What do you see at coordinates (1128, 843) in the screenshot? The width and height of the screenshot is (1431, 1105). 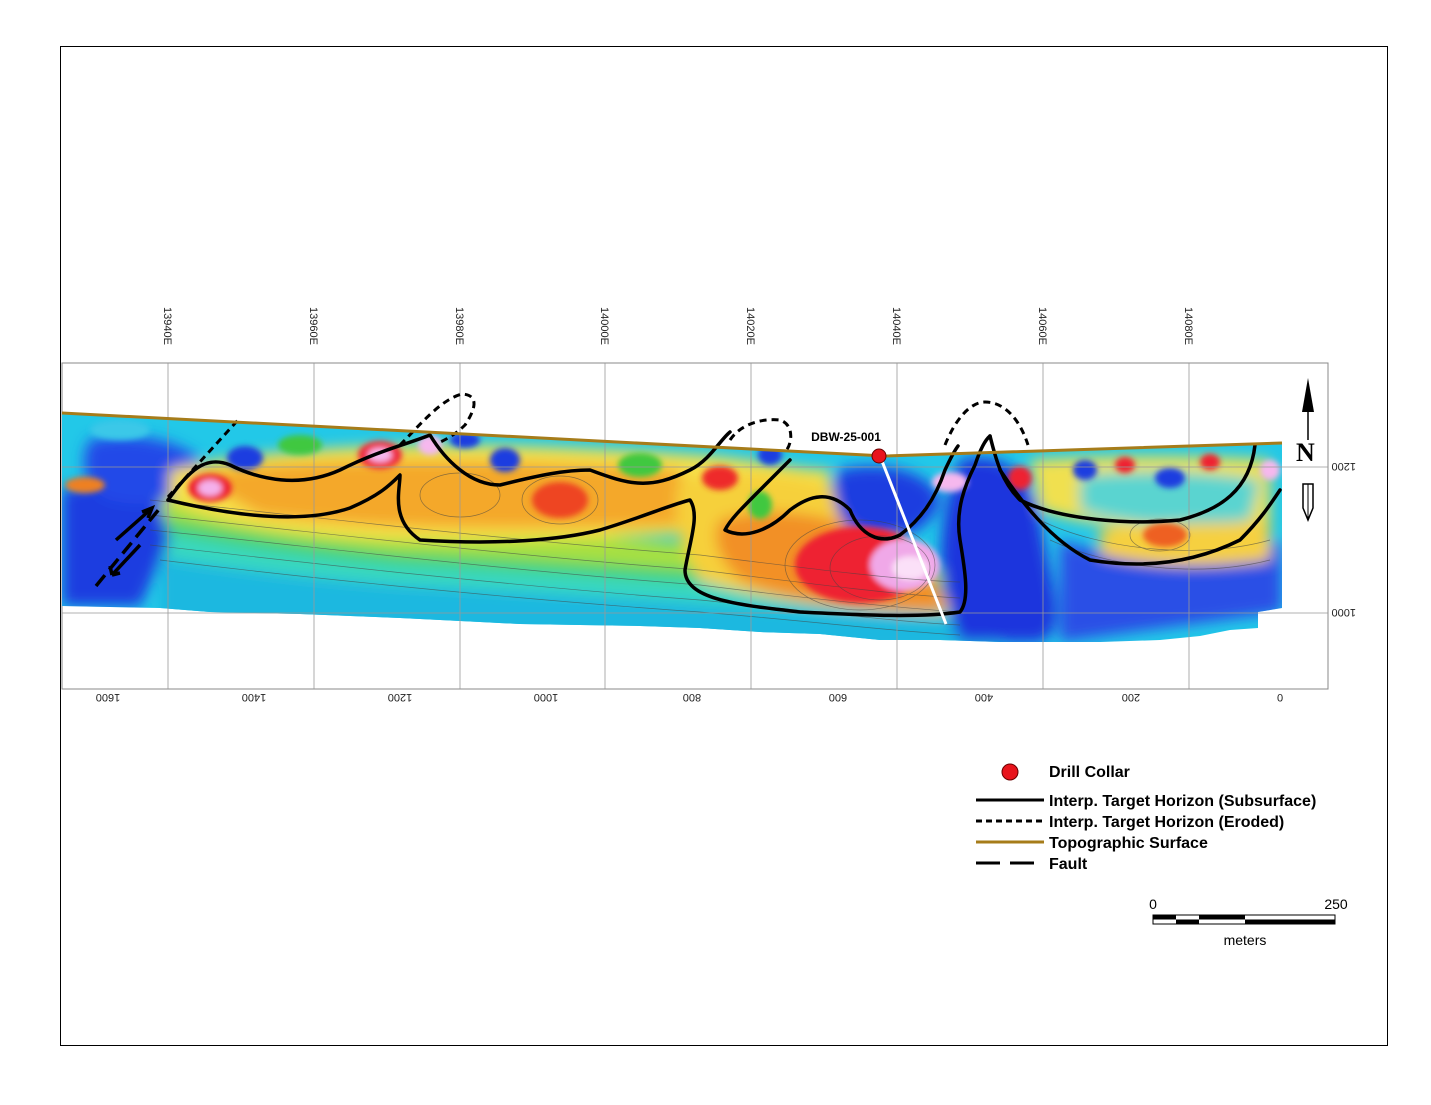 I see `legend-label-topo: Topographic Surface` at bounding box center [1128, 843].